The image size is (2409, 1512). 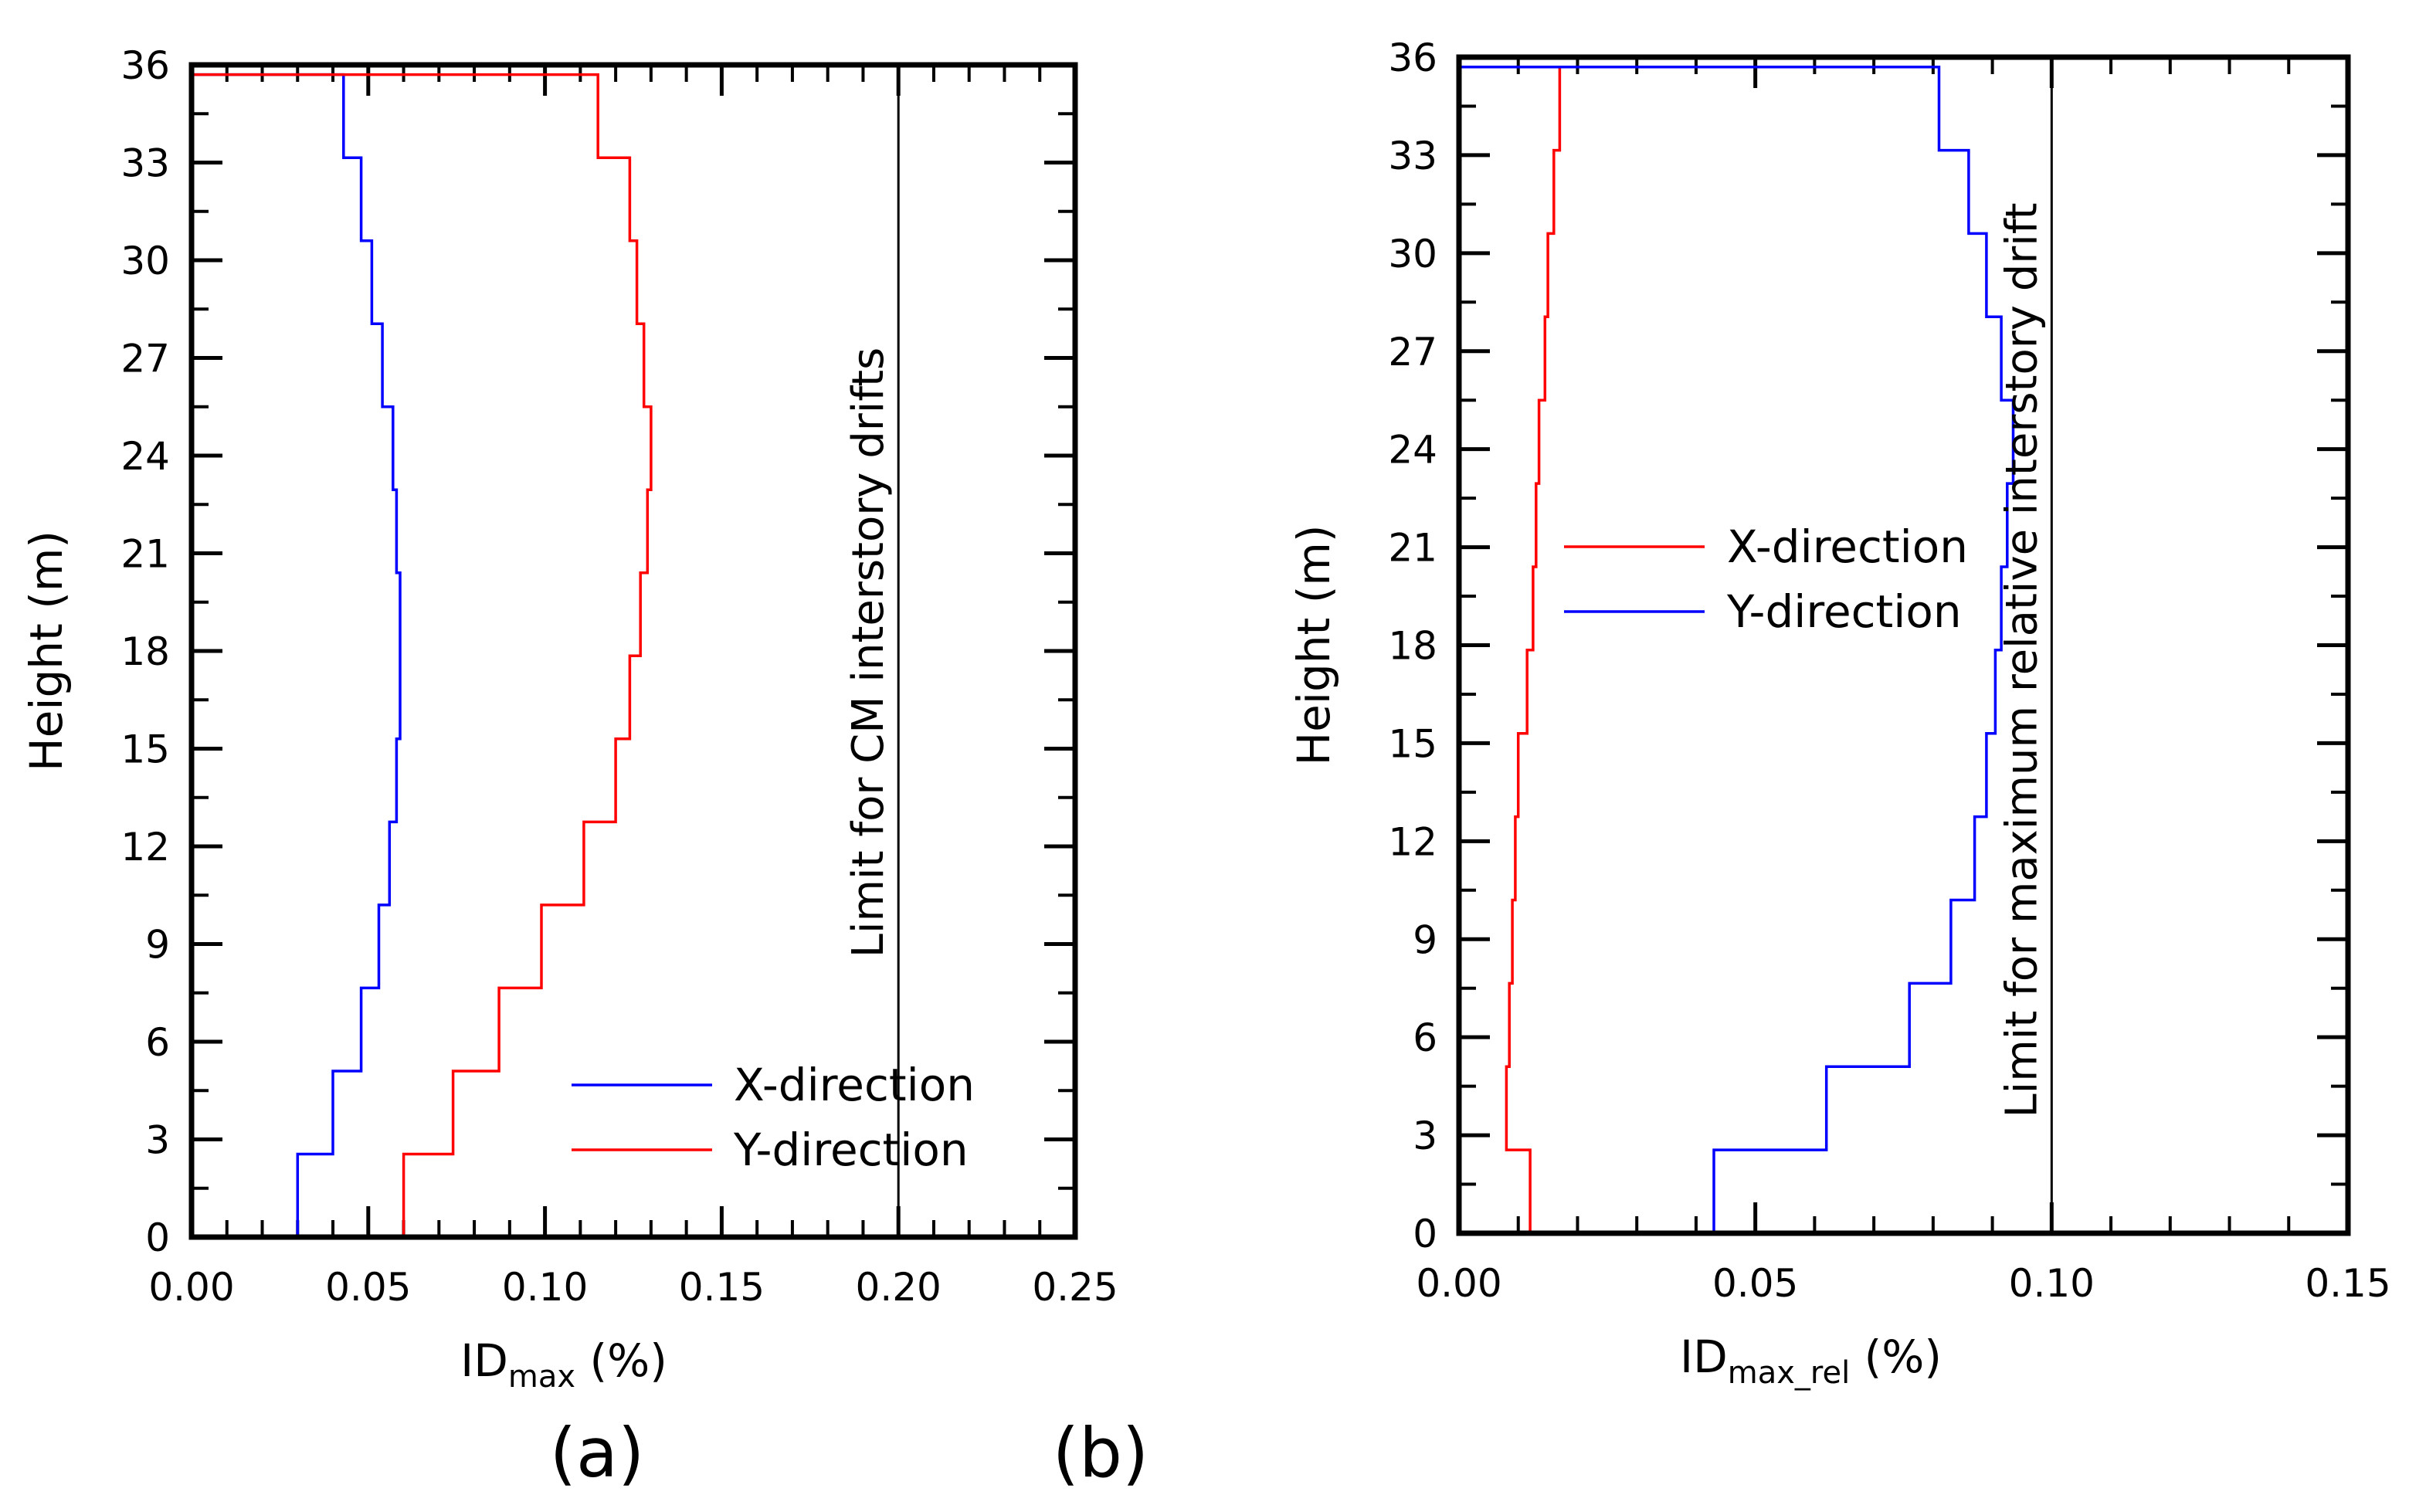 What do you see at coordinates (1903, 1283) in the screenshot?
I see `x-tick-labels-b: 0.00 0.05 0.10 0.15` at bounding box center [1903, 1283].